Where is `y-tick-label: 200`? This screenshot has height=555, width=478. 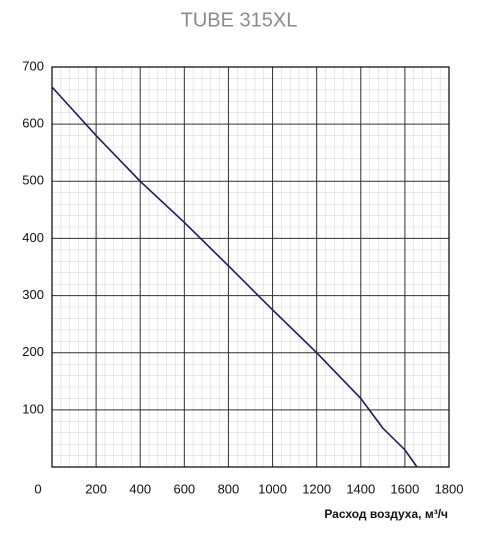
y-tick-label: 200 is located at coordinates (33, 351).